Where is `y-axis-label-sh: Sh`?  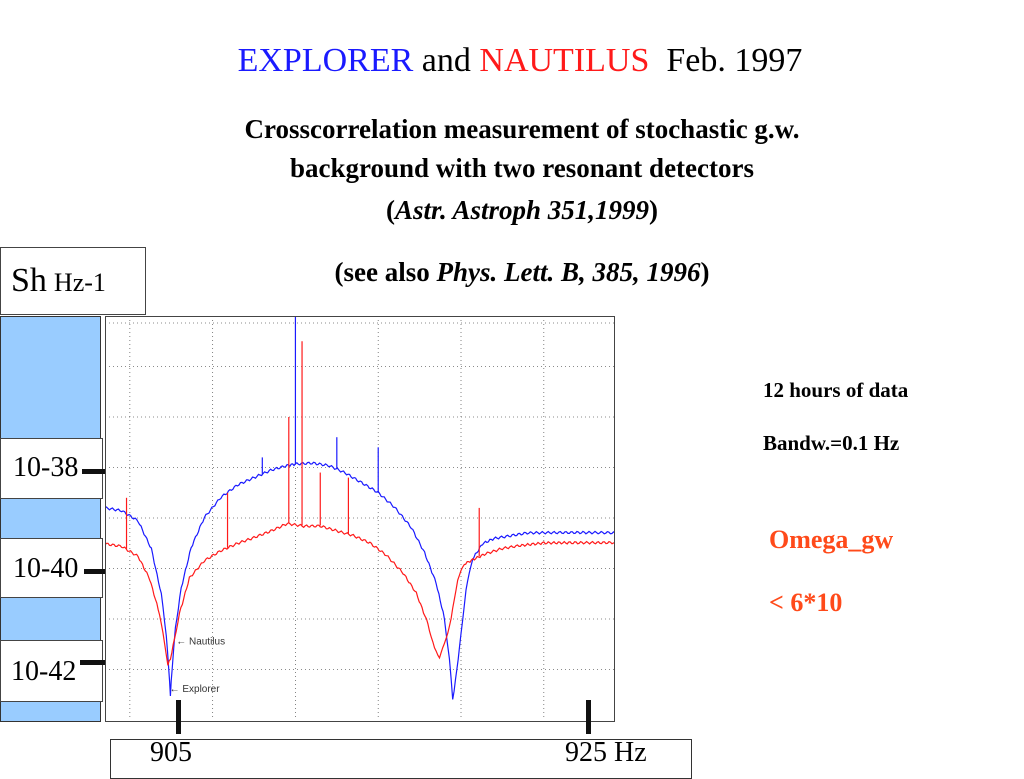
y-axis-label-sh: Sh is located at coordinates (29, 280).